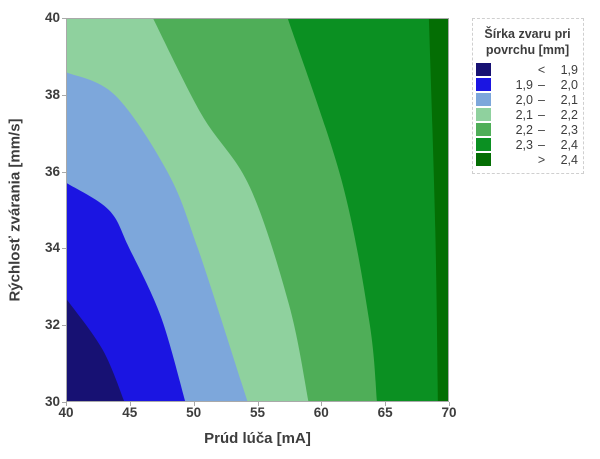 The height and width of the screenshot is (459, 600). I want to click on x-tick-label-45: 45, so click(130, 412).